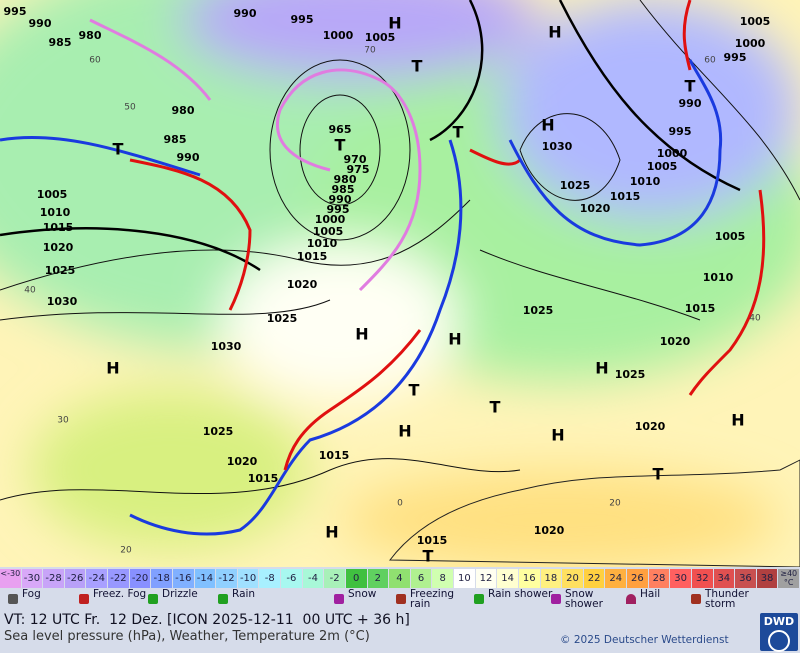  Describe the element at coordinates (724, 578) in the screenshot. I see `scale-cell: 34` at that location.